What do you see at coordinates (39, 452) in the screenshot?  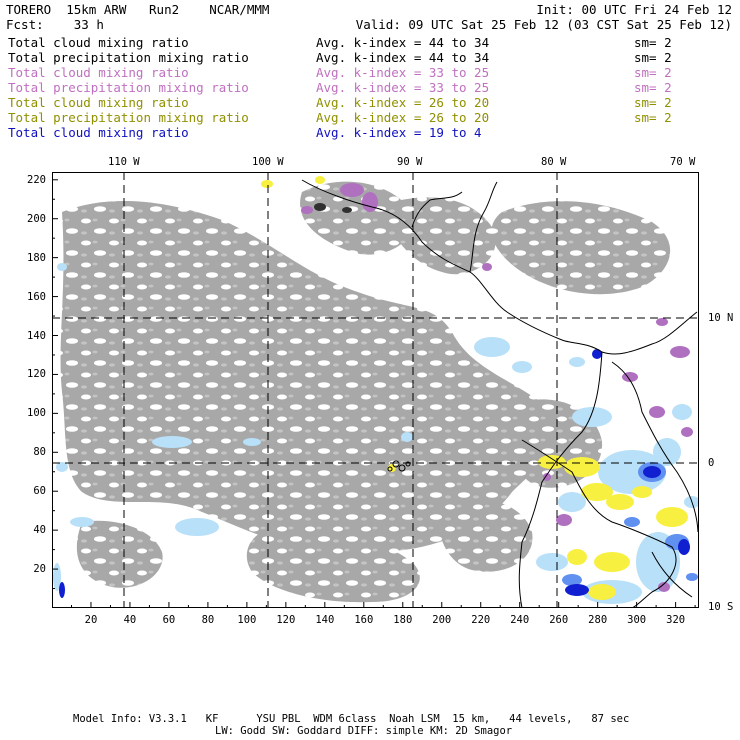 I see `y-tick-label: 80` at bounding box center [39, 452].